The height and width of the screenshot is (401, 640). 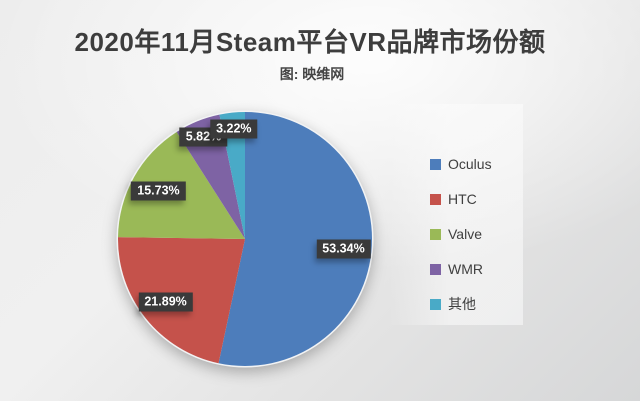 I want to click on legend-label: HTC, so click(x=462, y=199).